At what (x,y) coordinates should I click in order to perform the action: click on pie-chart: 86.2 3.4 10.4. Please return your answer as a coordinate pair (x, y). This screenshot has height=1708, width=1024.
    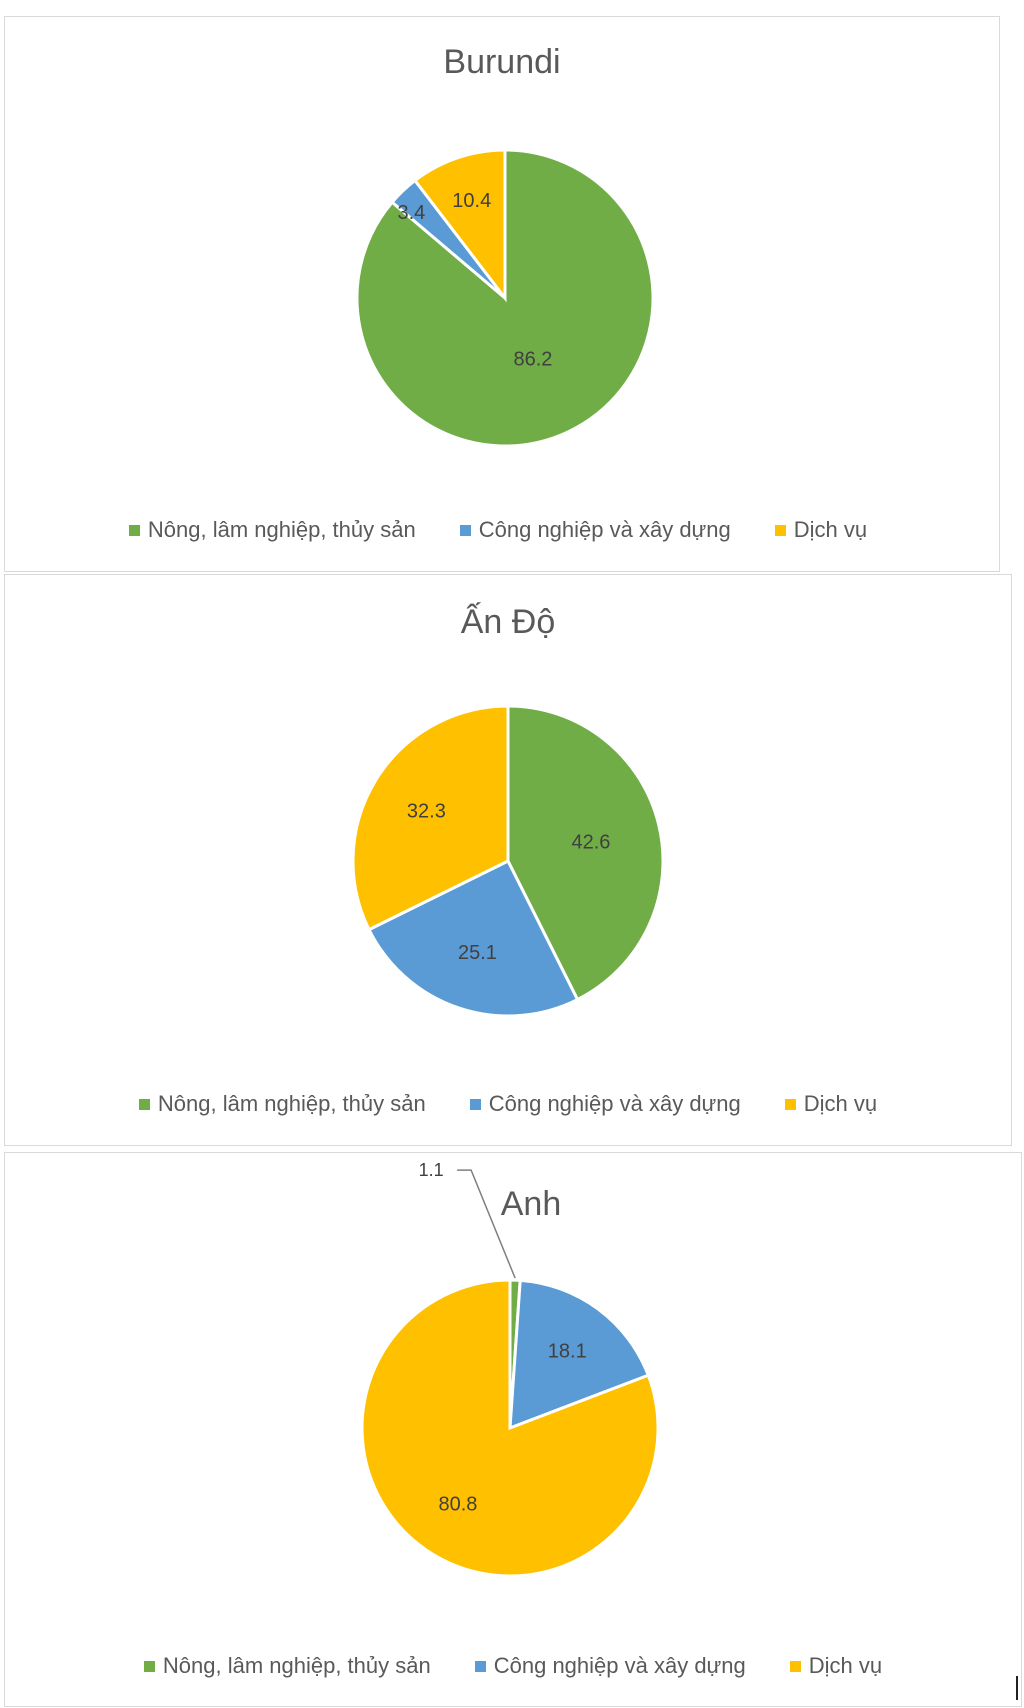
    Looking at the image, I should click on (505, 298).